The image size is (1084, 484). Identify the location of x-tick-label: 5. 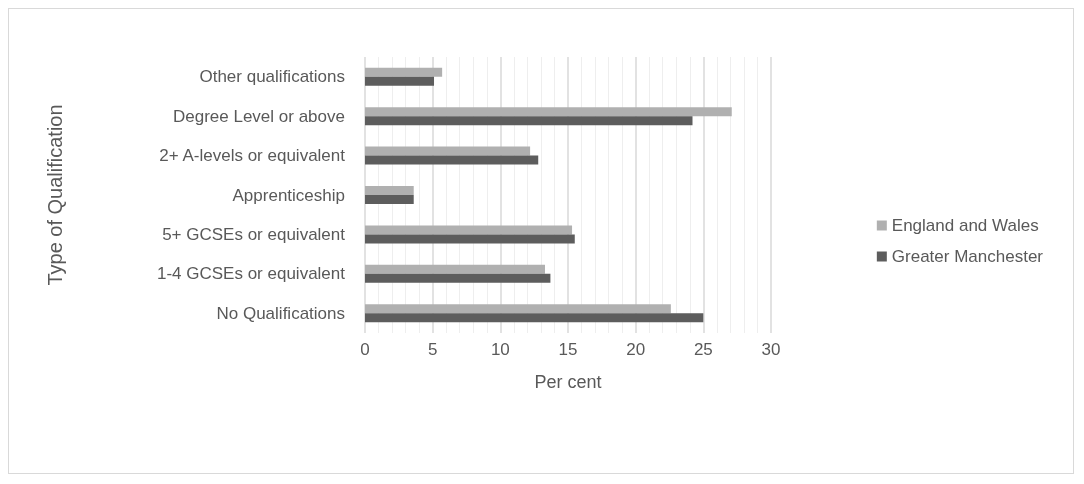
(432, 349).